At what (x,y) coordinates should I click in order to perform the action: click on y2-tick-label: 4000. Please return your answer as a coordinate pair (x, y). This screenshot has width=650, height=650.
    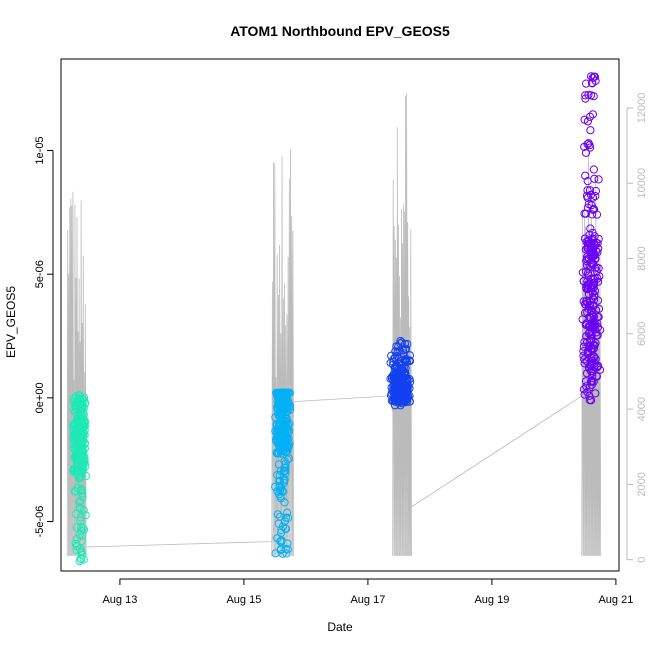
    Looking at the image, I should click on (642, 409).